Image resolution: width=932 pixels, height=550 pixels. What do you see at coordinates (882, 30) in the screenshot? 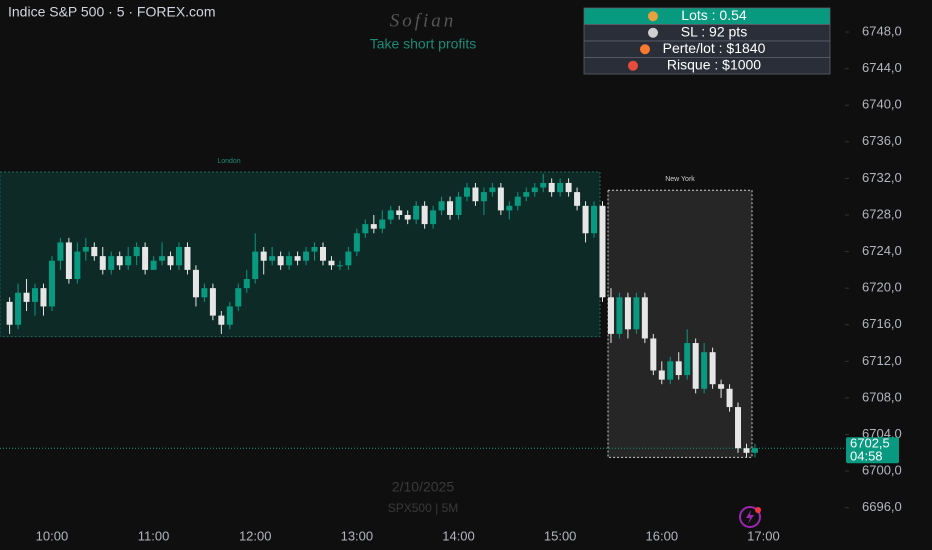
I see `y-tick-label: 6748,0` at bounding box center [882, 30].